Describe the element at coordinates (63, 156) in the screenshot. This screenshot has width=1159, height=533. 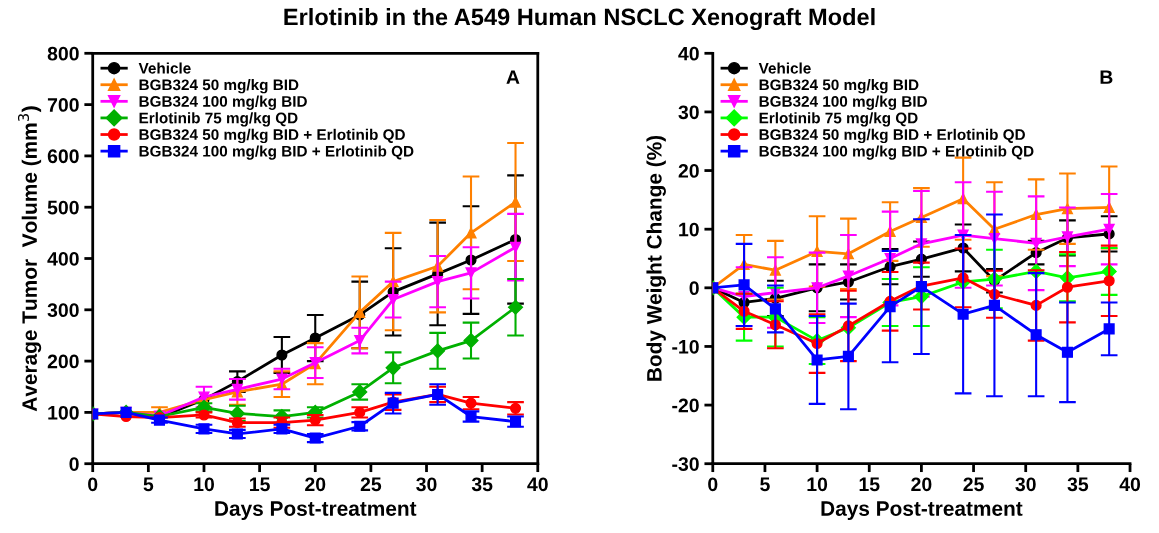
I see `y-tick-label: 600` at that location.